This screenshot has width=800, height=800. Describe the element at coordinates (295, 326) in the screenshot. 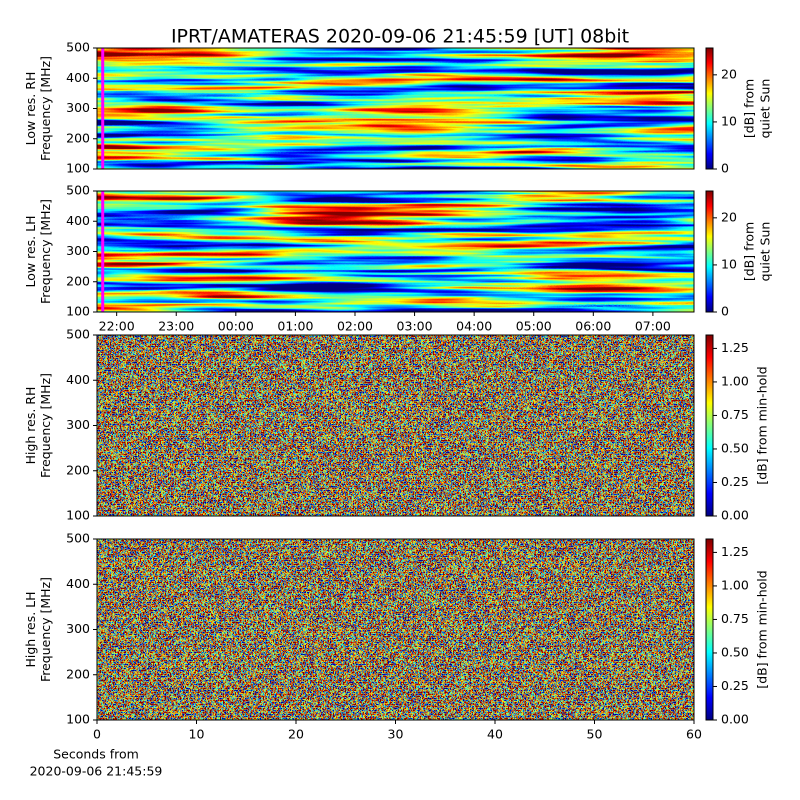

I see `x-tick-label: 01:00` at that location.